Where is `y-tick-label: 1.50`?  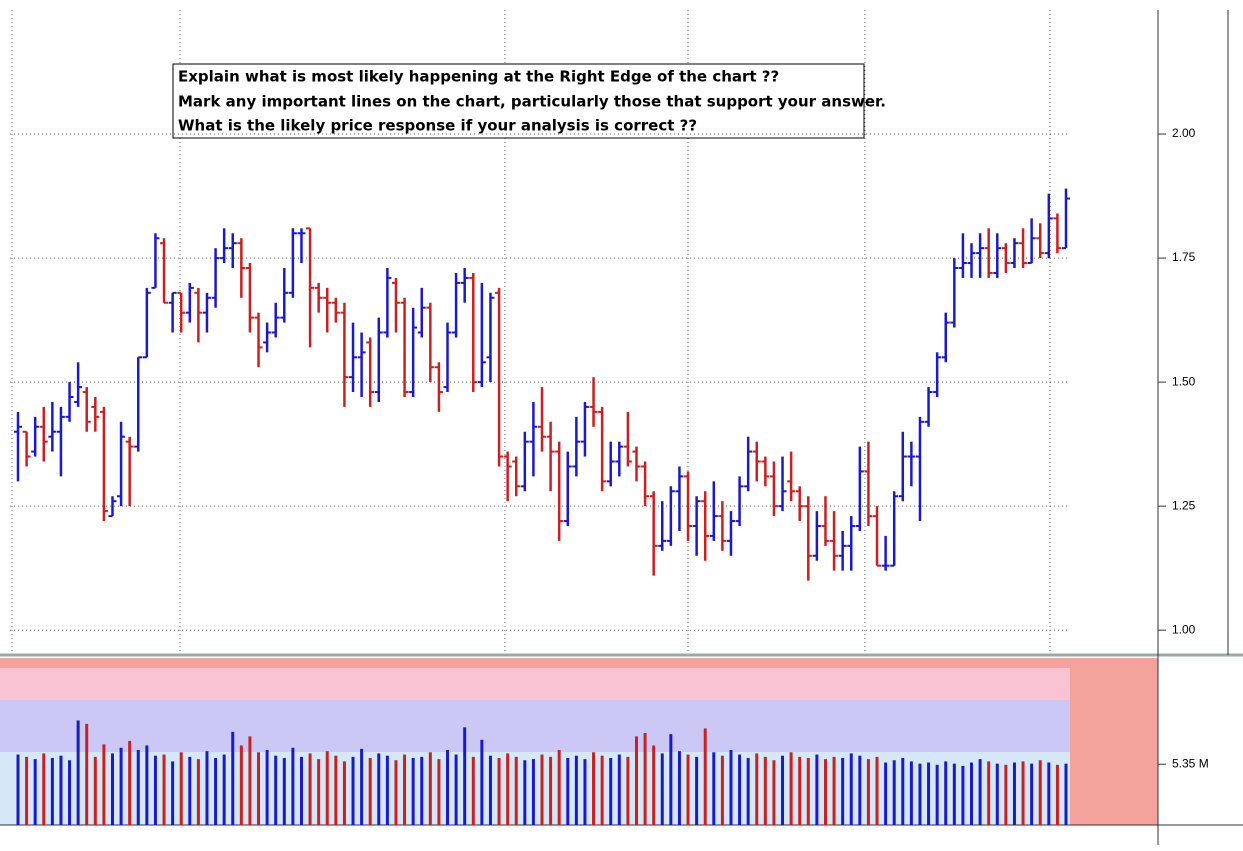 y-tick-label: 1.50 is located at coordinates (1184, 381).